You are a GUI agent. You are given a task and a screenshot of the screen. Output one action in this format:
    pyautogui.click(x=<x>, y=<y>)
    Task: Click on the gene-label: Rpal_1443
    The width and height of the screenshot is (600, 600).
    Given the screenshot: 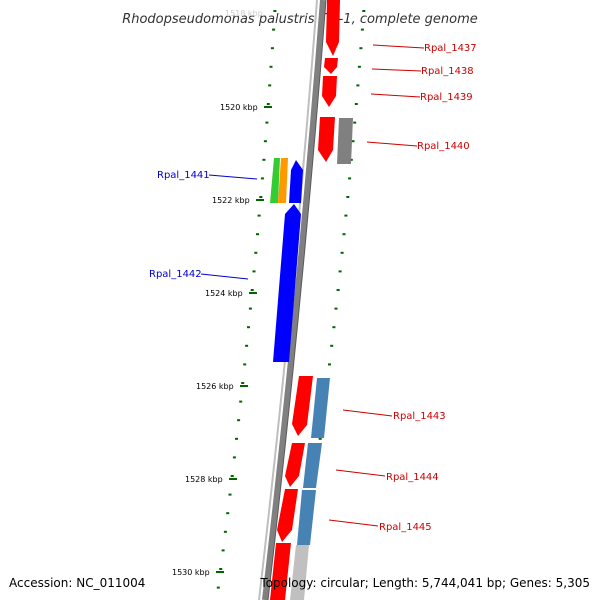 What is the action you would take?
    pyautogui.click(x=419, y=416)
    